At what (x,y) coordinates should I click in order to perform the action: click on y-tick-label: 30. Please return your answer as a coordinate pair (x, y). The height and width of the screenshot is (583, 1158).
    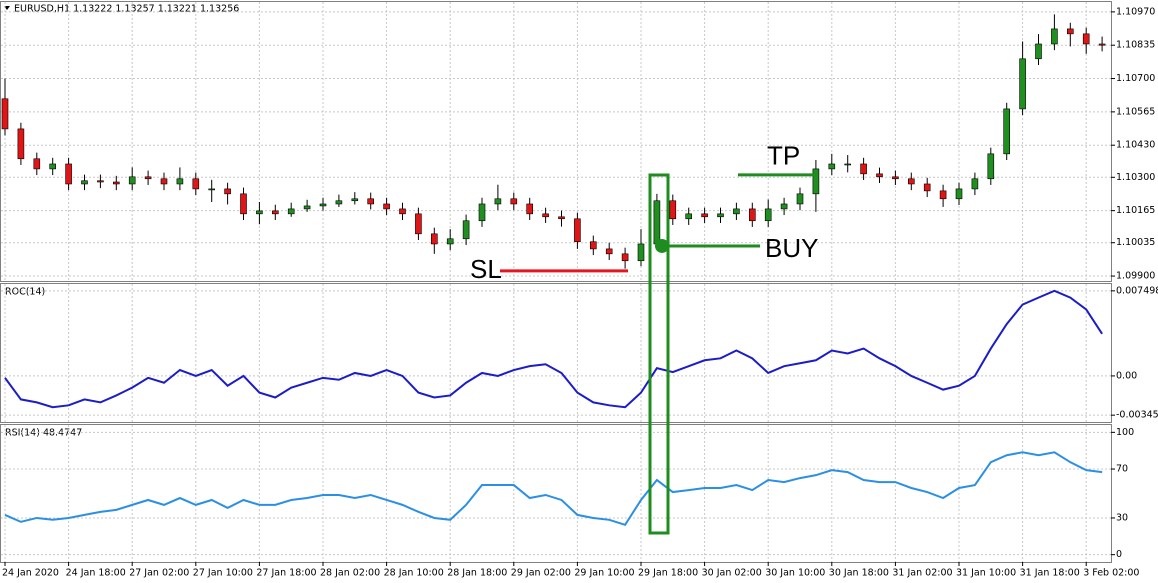
    Looking at the image, I should click on (1122, 517).